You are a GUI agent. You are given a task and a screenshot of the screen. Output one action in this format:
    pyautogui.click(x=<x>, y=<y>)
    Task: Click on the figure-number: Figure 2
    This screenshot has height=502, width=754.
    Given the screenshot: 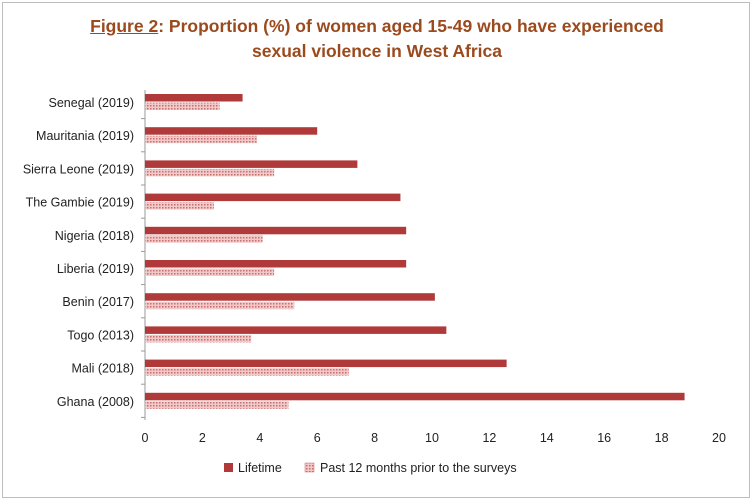 What is the action you would take?
    pyautogui.click(x=124, y=26)
    